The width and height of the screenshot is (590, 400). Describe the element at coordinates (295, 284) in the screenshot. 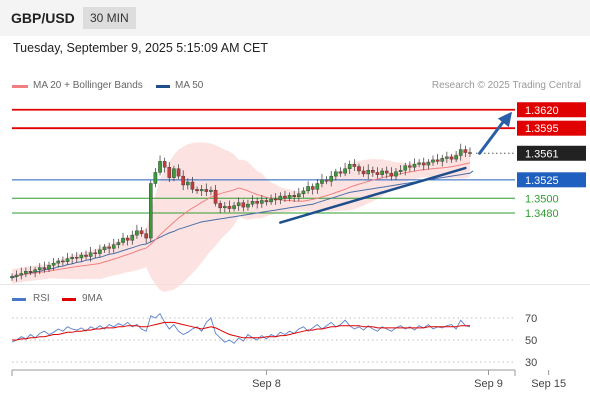

I see `rsi-panel-divider` at that location.